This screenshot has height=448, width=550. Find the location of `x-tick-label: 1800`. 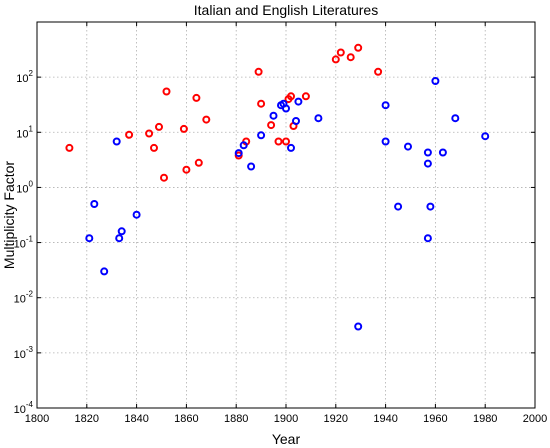

x-tick-label: 1800 is located at coordinates (37, 419).